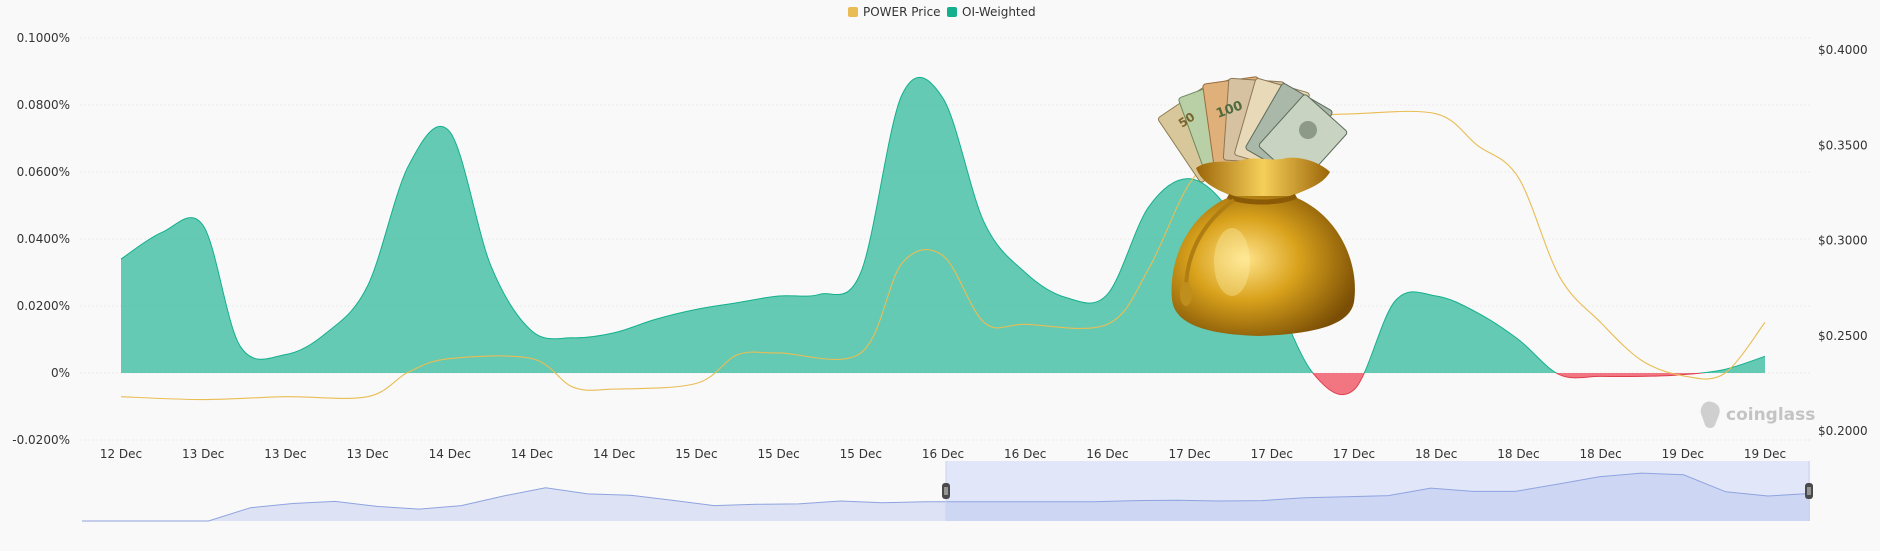 Image resolution: width=1880 pixels, height=551 pixels. I want to click on legend-swatch-oi-weighted, so click(952, 12).